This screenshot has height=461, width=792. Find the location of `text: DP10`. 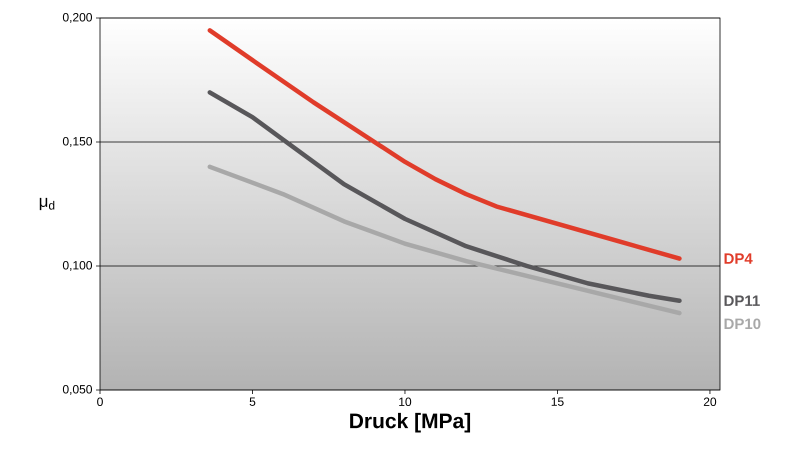

text: DP10 is located at coordinates (742, 324).